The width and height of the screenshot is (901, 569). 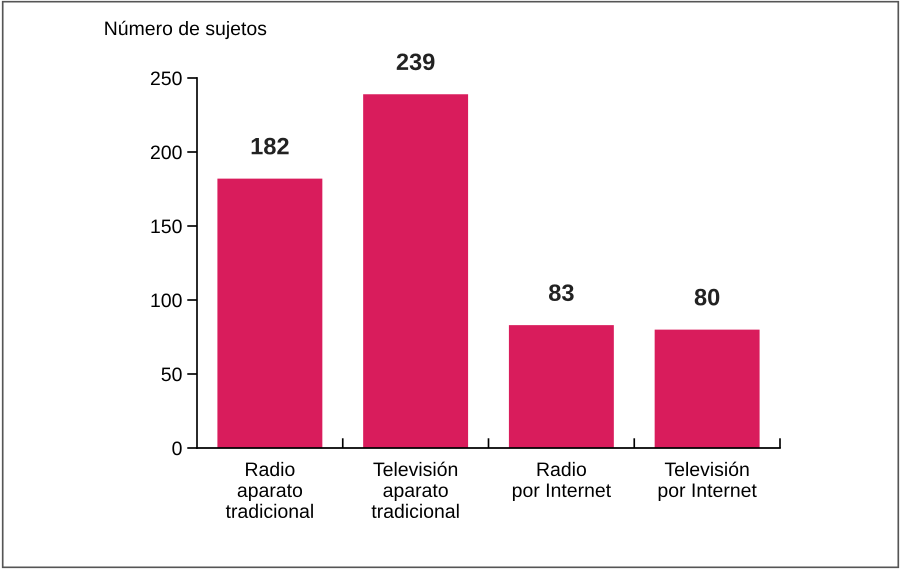 What do you see at coordinates (415, 61) in the screenshot?
I see `data-label: 239` at bounding box center [415, 61].